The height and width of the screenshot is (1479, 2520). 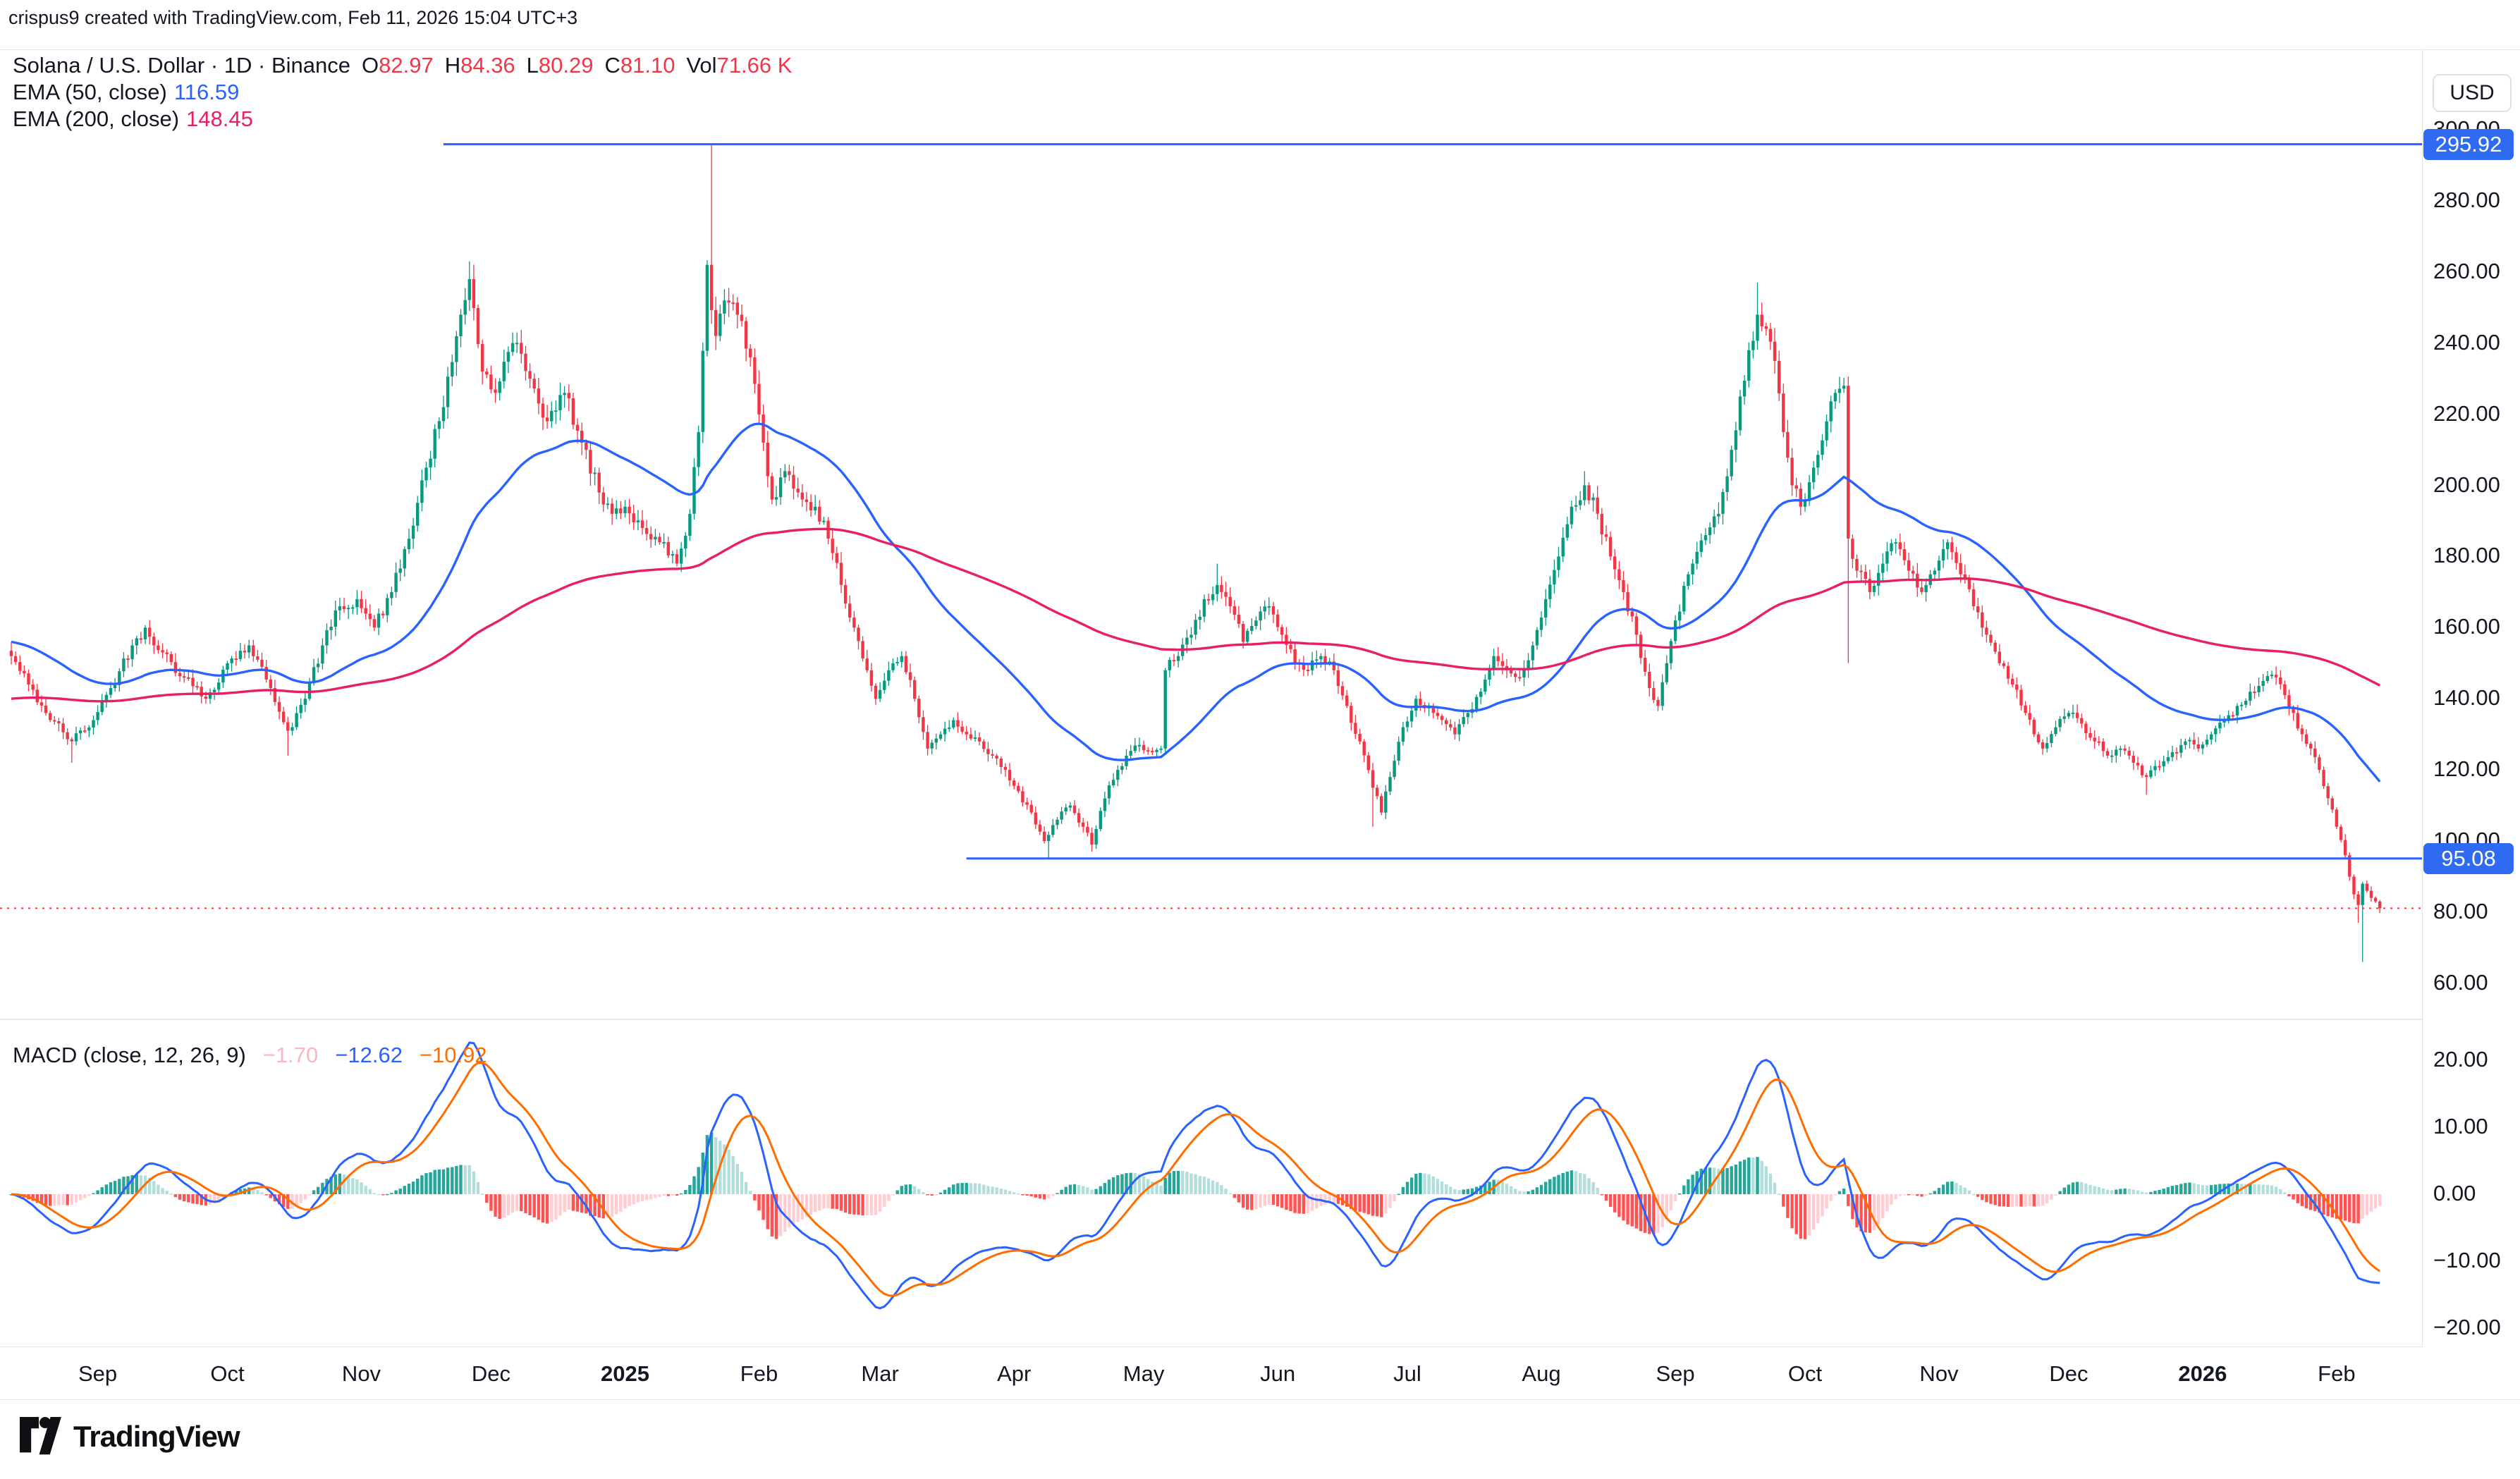 What do you see at coordinates (453, 65) in the screenshot?
I see `ohlc-key: H` at bounding box center [453, 65].